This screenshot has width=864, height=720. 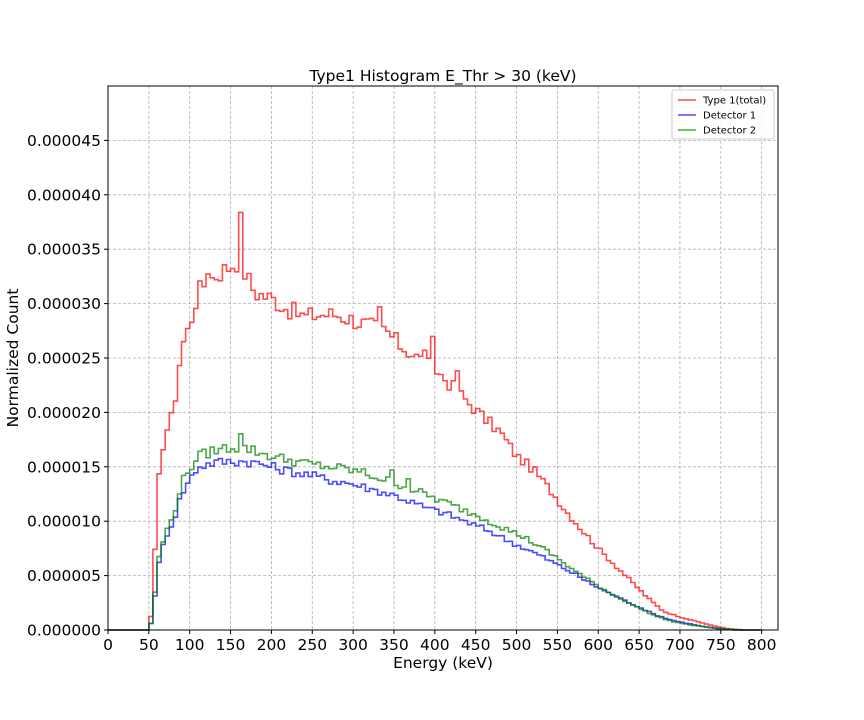 I want to click on x-tick-label: 750, so click(x=721, y=645).